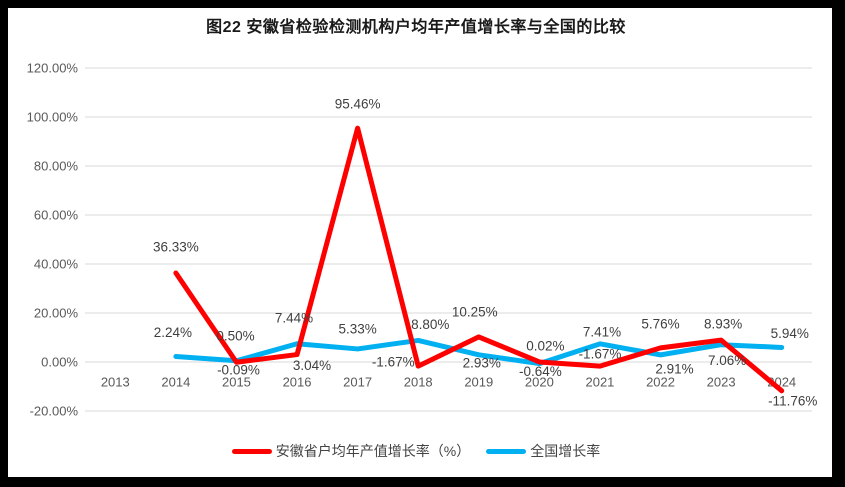 This screenshot has width=845, height=487. I want to click on data-label: 2.24%, so click(173, 332).